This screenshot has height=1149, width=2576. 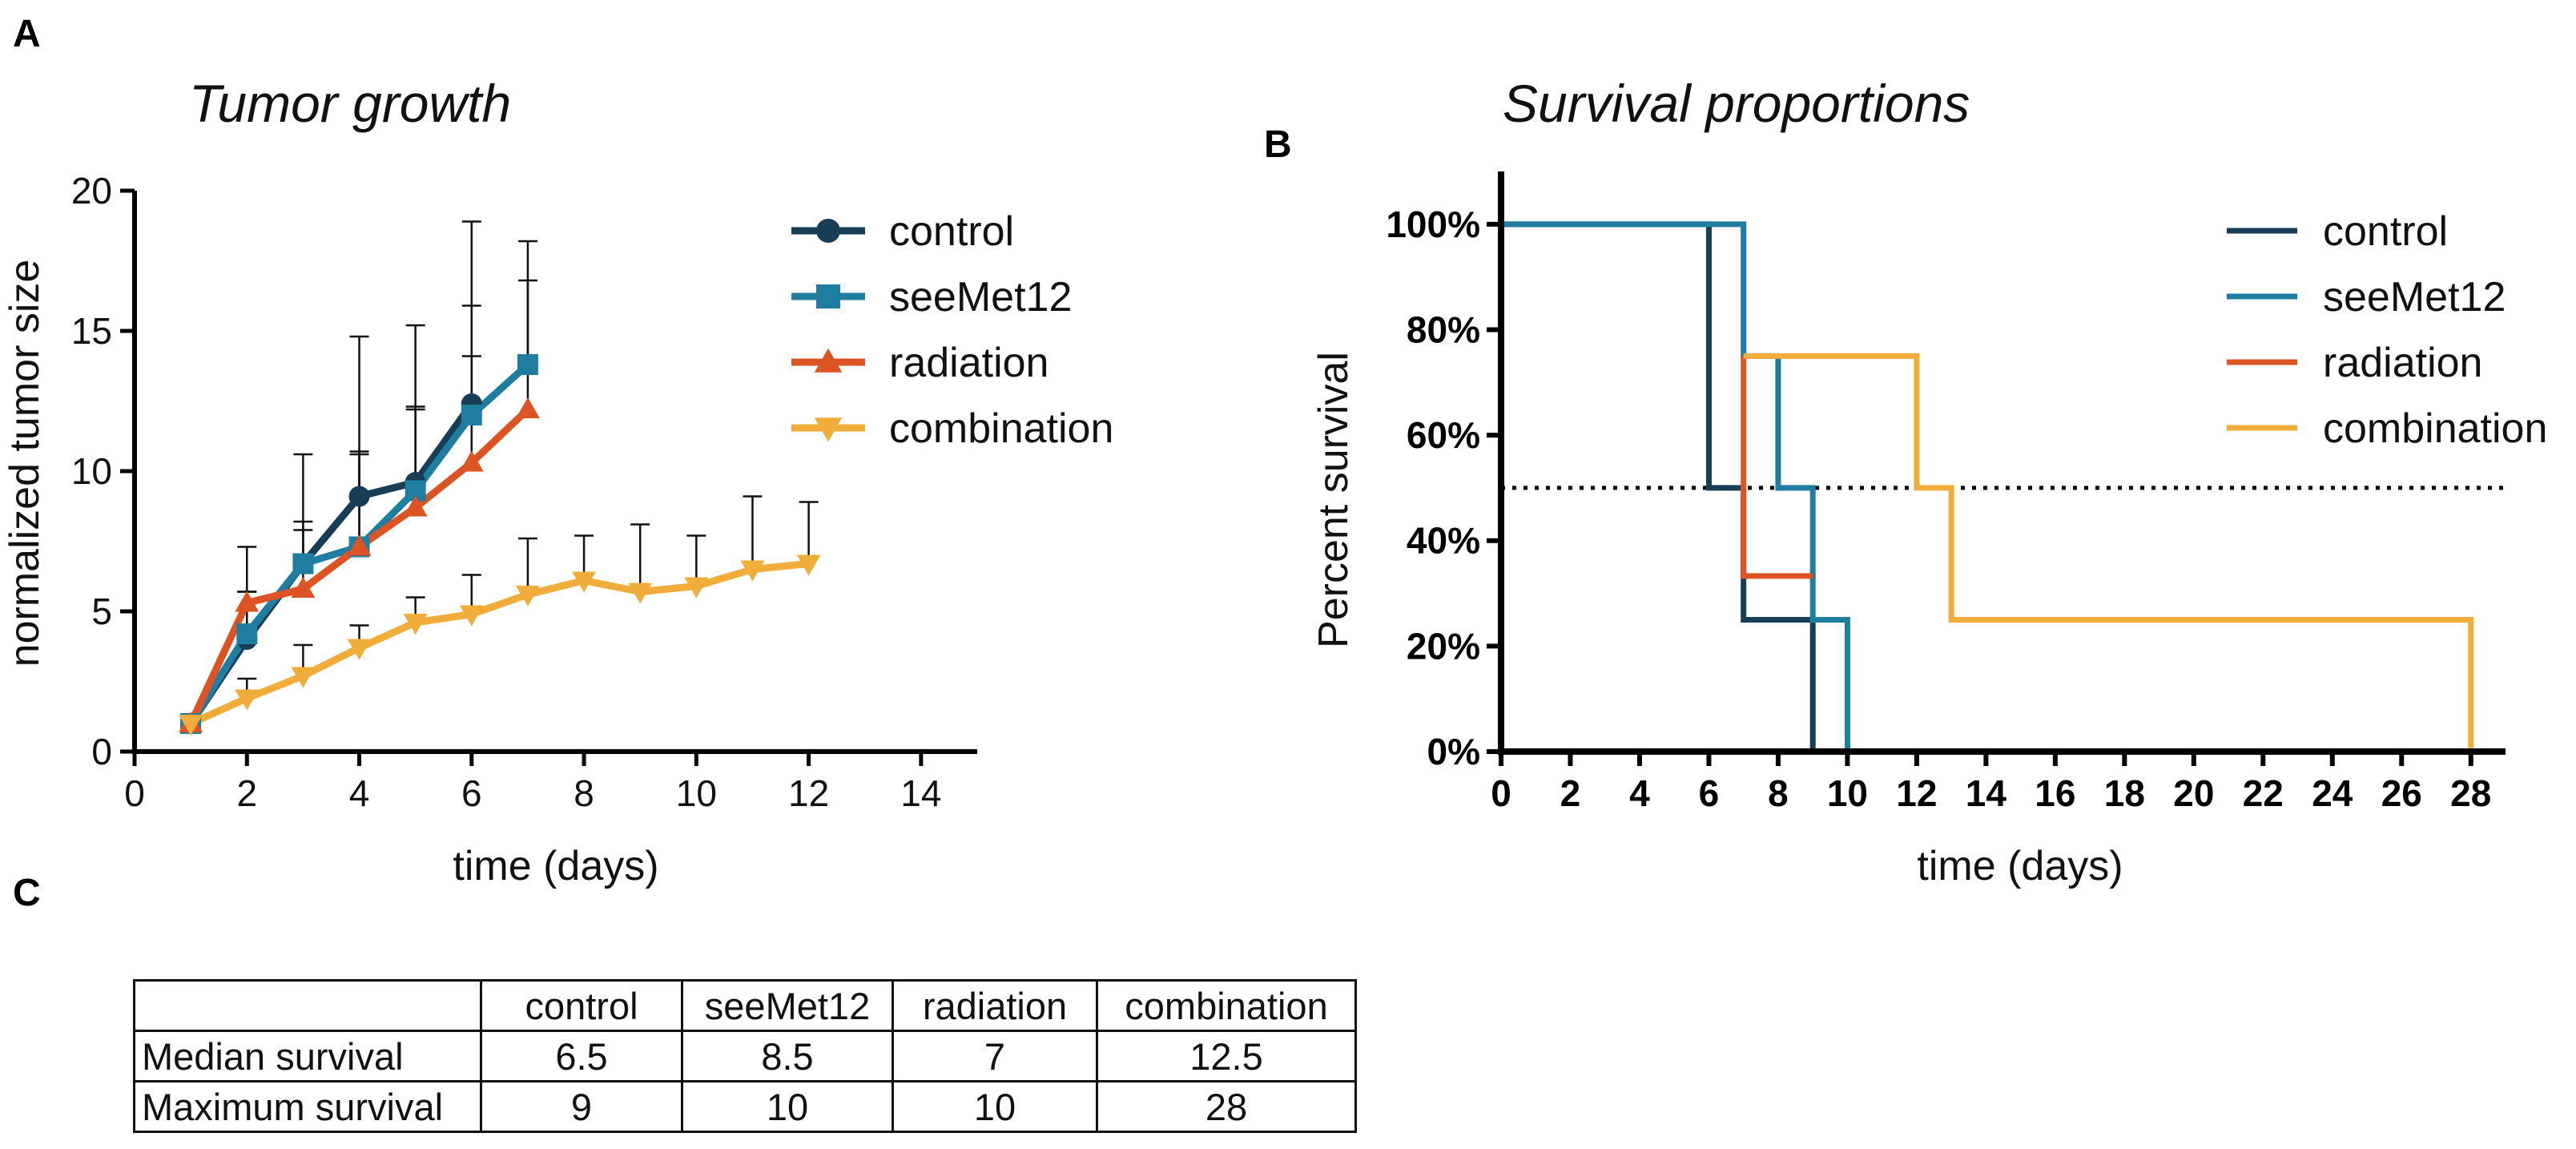 What do you see at coordinates (1444, 541) in the screenshot?
I see `y-tick-label: 40%` at bounding box center [1444, 541].